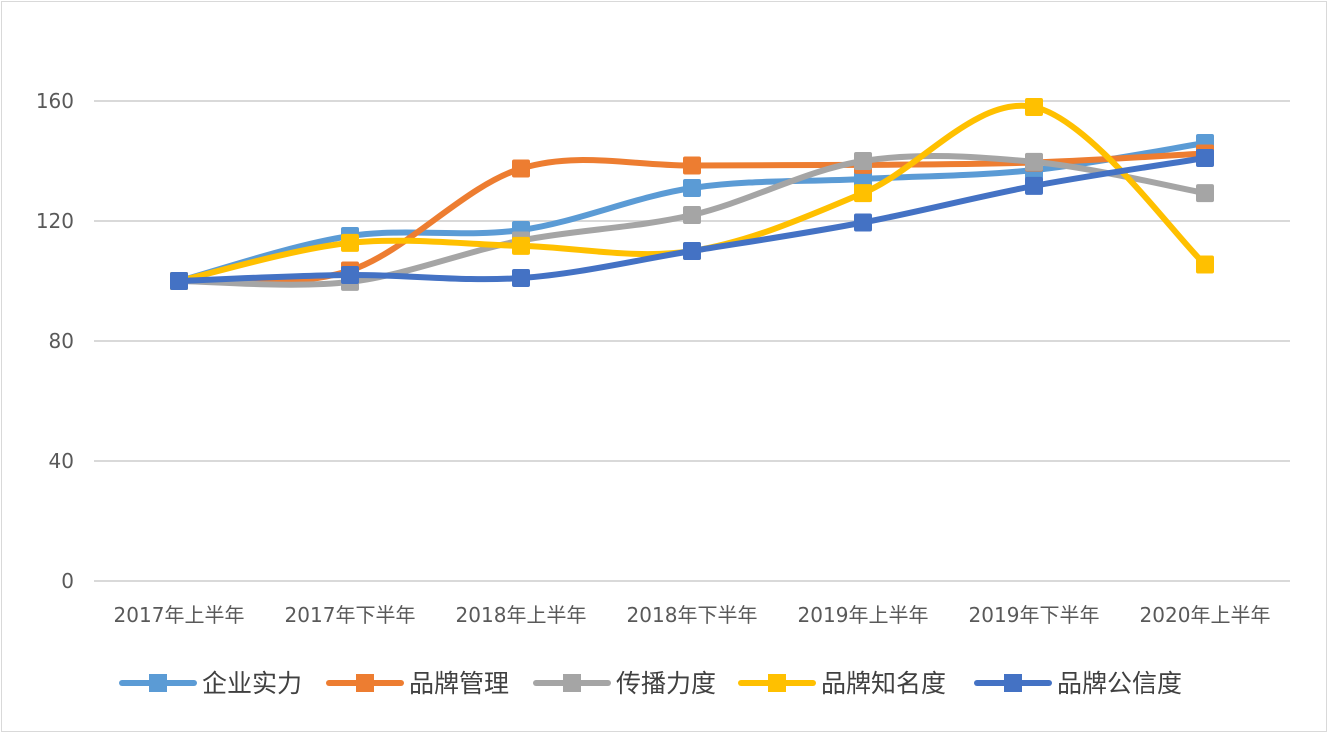  I want to click on legend-label: 品牌知名度, so click(883, 683).